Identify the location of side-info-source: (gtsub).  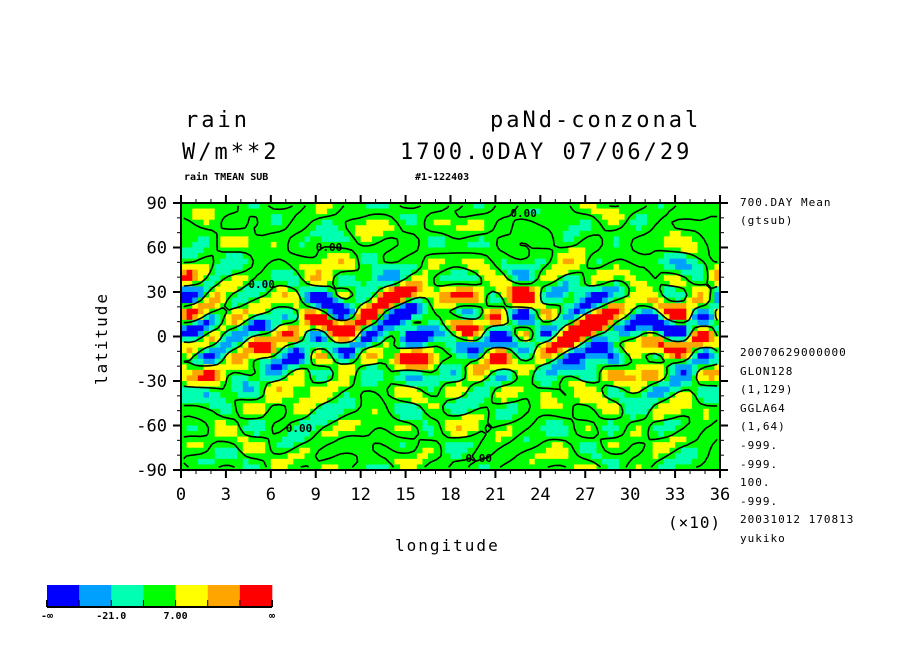
(767, 220).